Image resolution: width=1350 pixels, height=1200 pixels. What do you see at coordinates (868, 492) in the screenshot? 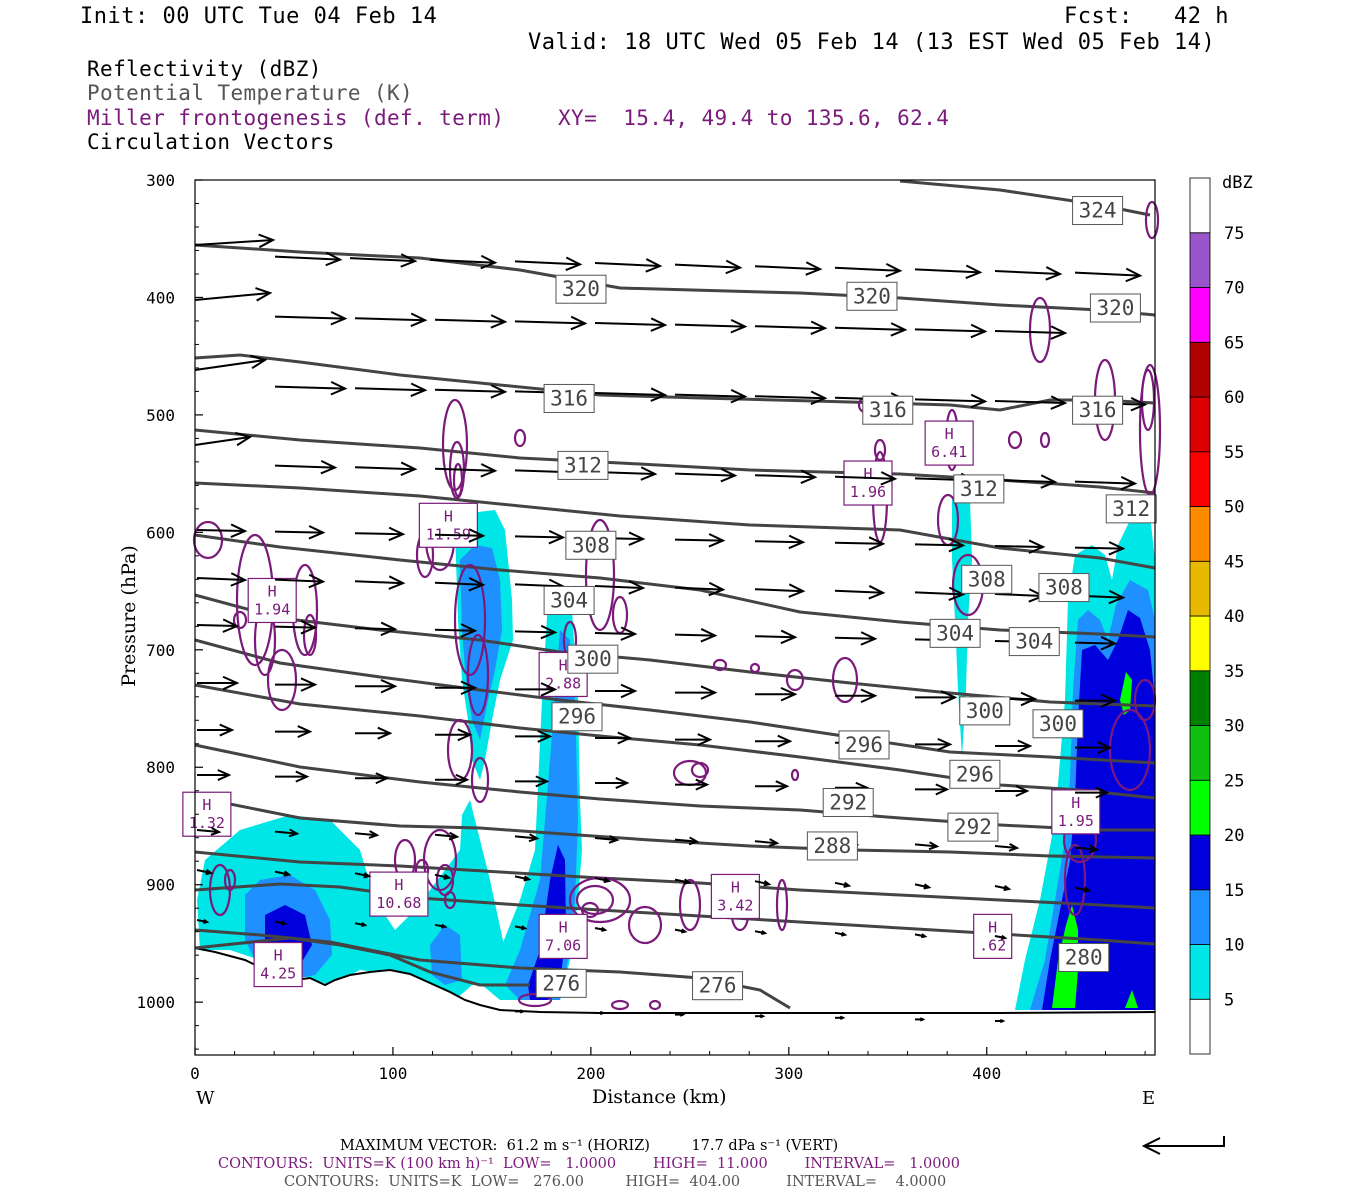
I see `fronto-max-value: 1.96` at bounding box center [868, 492].